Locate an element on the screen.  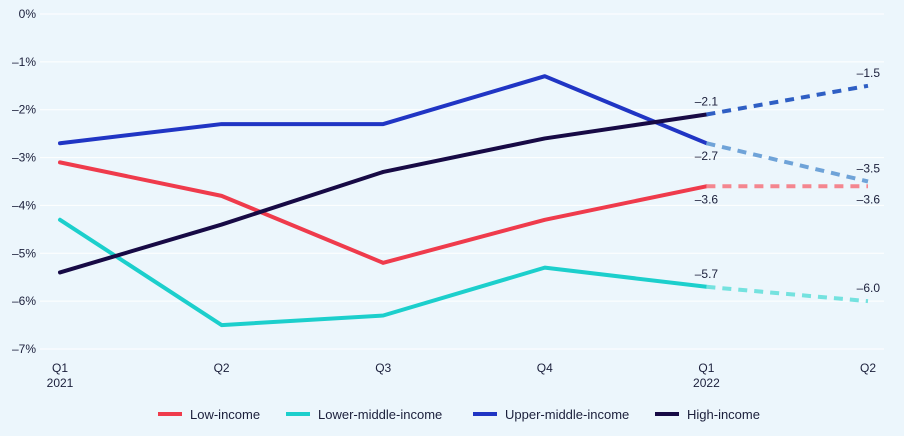
data-labels: –3.6 –3.6 –5.7 –6.0 –2.7 –3.5 –2.1 –1.5 is located at coordinates (788, 180).